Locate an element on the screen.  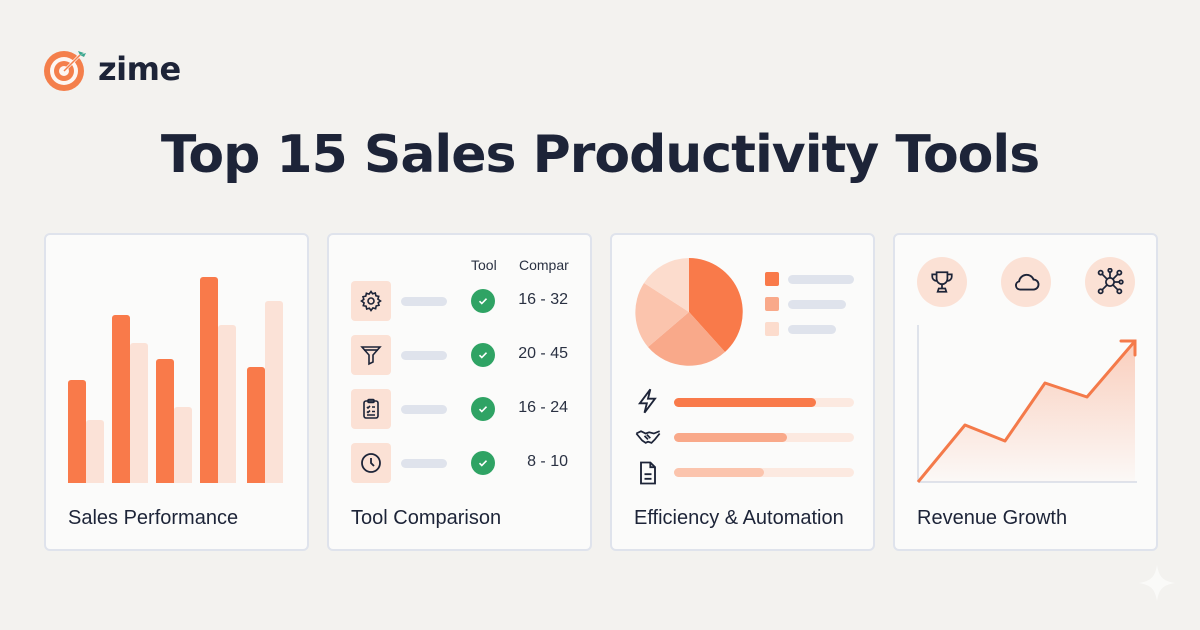
trophy-icon is located at coordinates (942, 282).